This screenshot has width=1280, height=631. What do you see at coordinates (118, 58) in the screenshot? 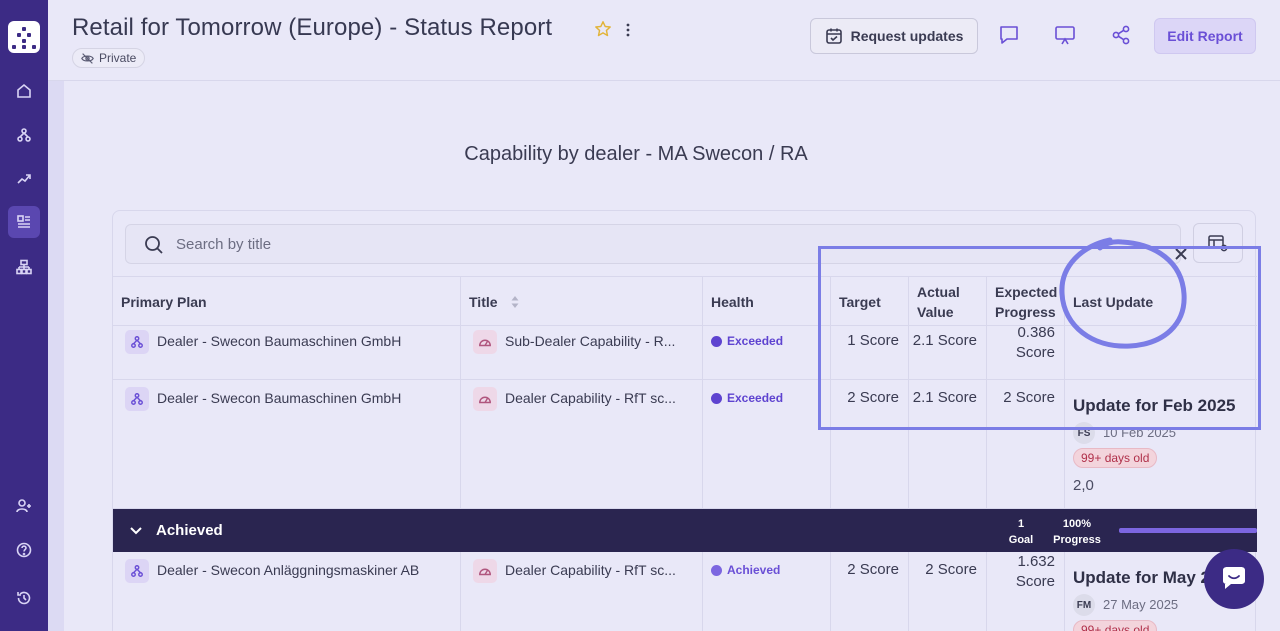
I see `private-badge-label: Private` at bounding box center [118, 58].